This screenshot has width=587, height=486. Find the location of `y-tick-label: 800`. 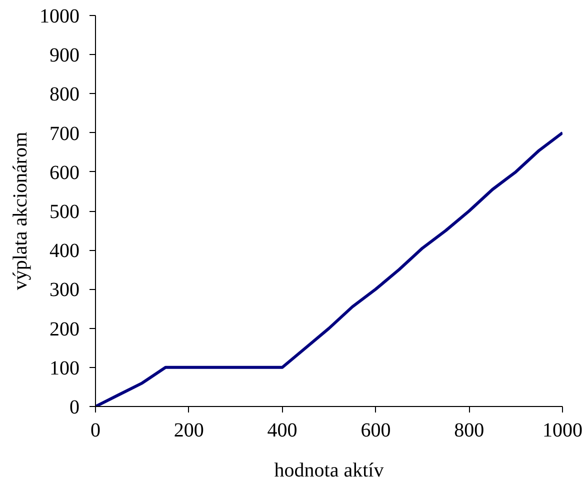

y-tick-label: 800 is located at coordinates (65, 95).